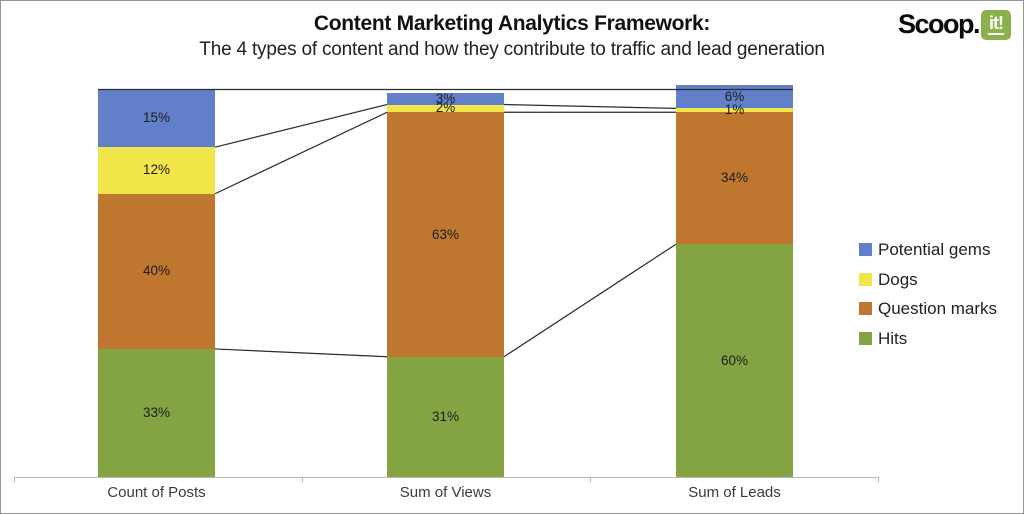 This screenshot has height=514, width=1024. I want to click on segment-value-label: 1%, so click(734, 110).